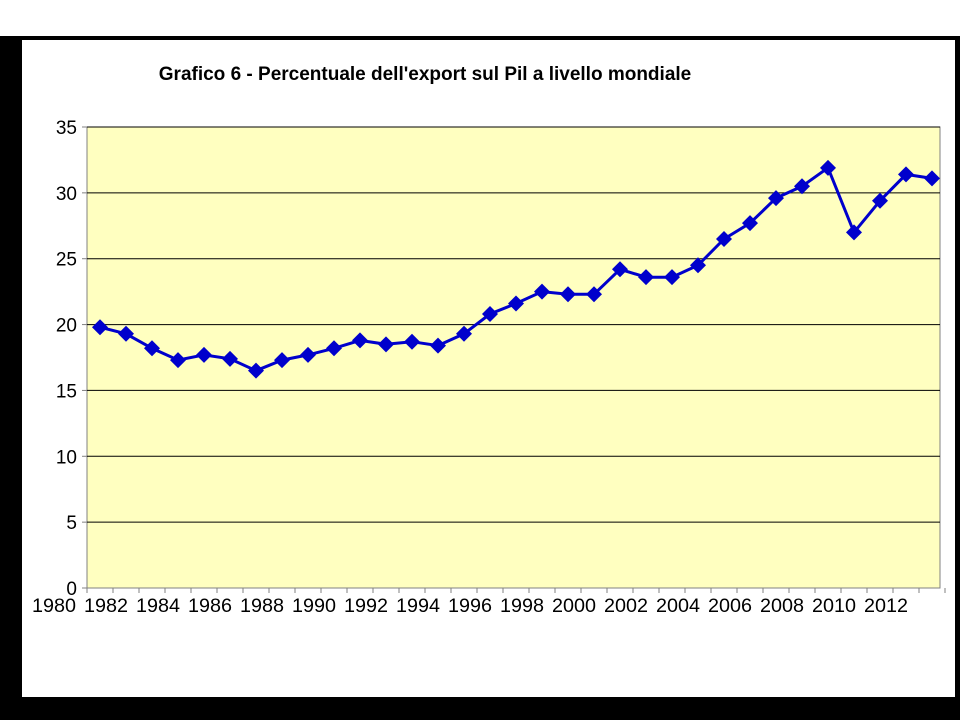 The image size is (960, 720). What do you see at coordinates (366, 606) in the screenshot?
I see `x-tick-label: 1992` at bounding box center [366, 606].